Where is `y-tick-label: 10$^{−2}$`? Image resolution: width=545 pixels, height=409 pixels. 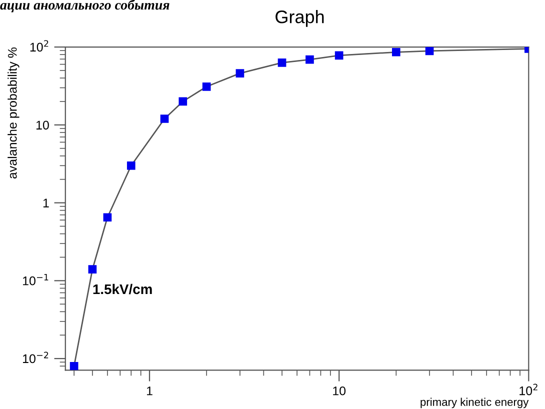 y-tick-label: 10$^{−2}$ is located at coordinates (35, 358).